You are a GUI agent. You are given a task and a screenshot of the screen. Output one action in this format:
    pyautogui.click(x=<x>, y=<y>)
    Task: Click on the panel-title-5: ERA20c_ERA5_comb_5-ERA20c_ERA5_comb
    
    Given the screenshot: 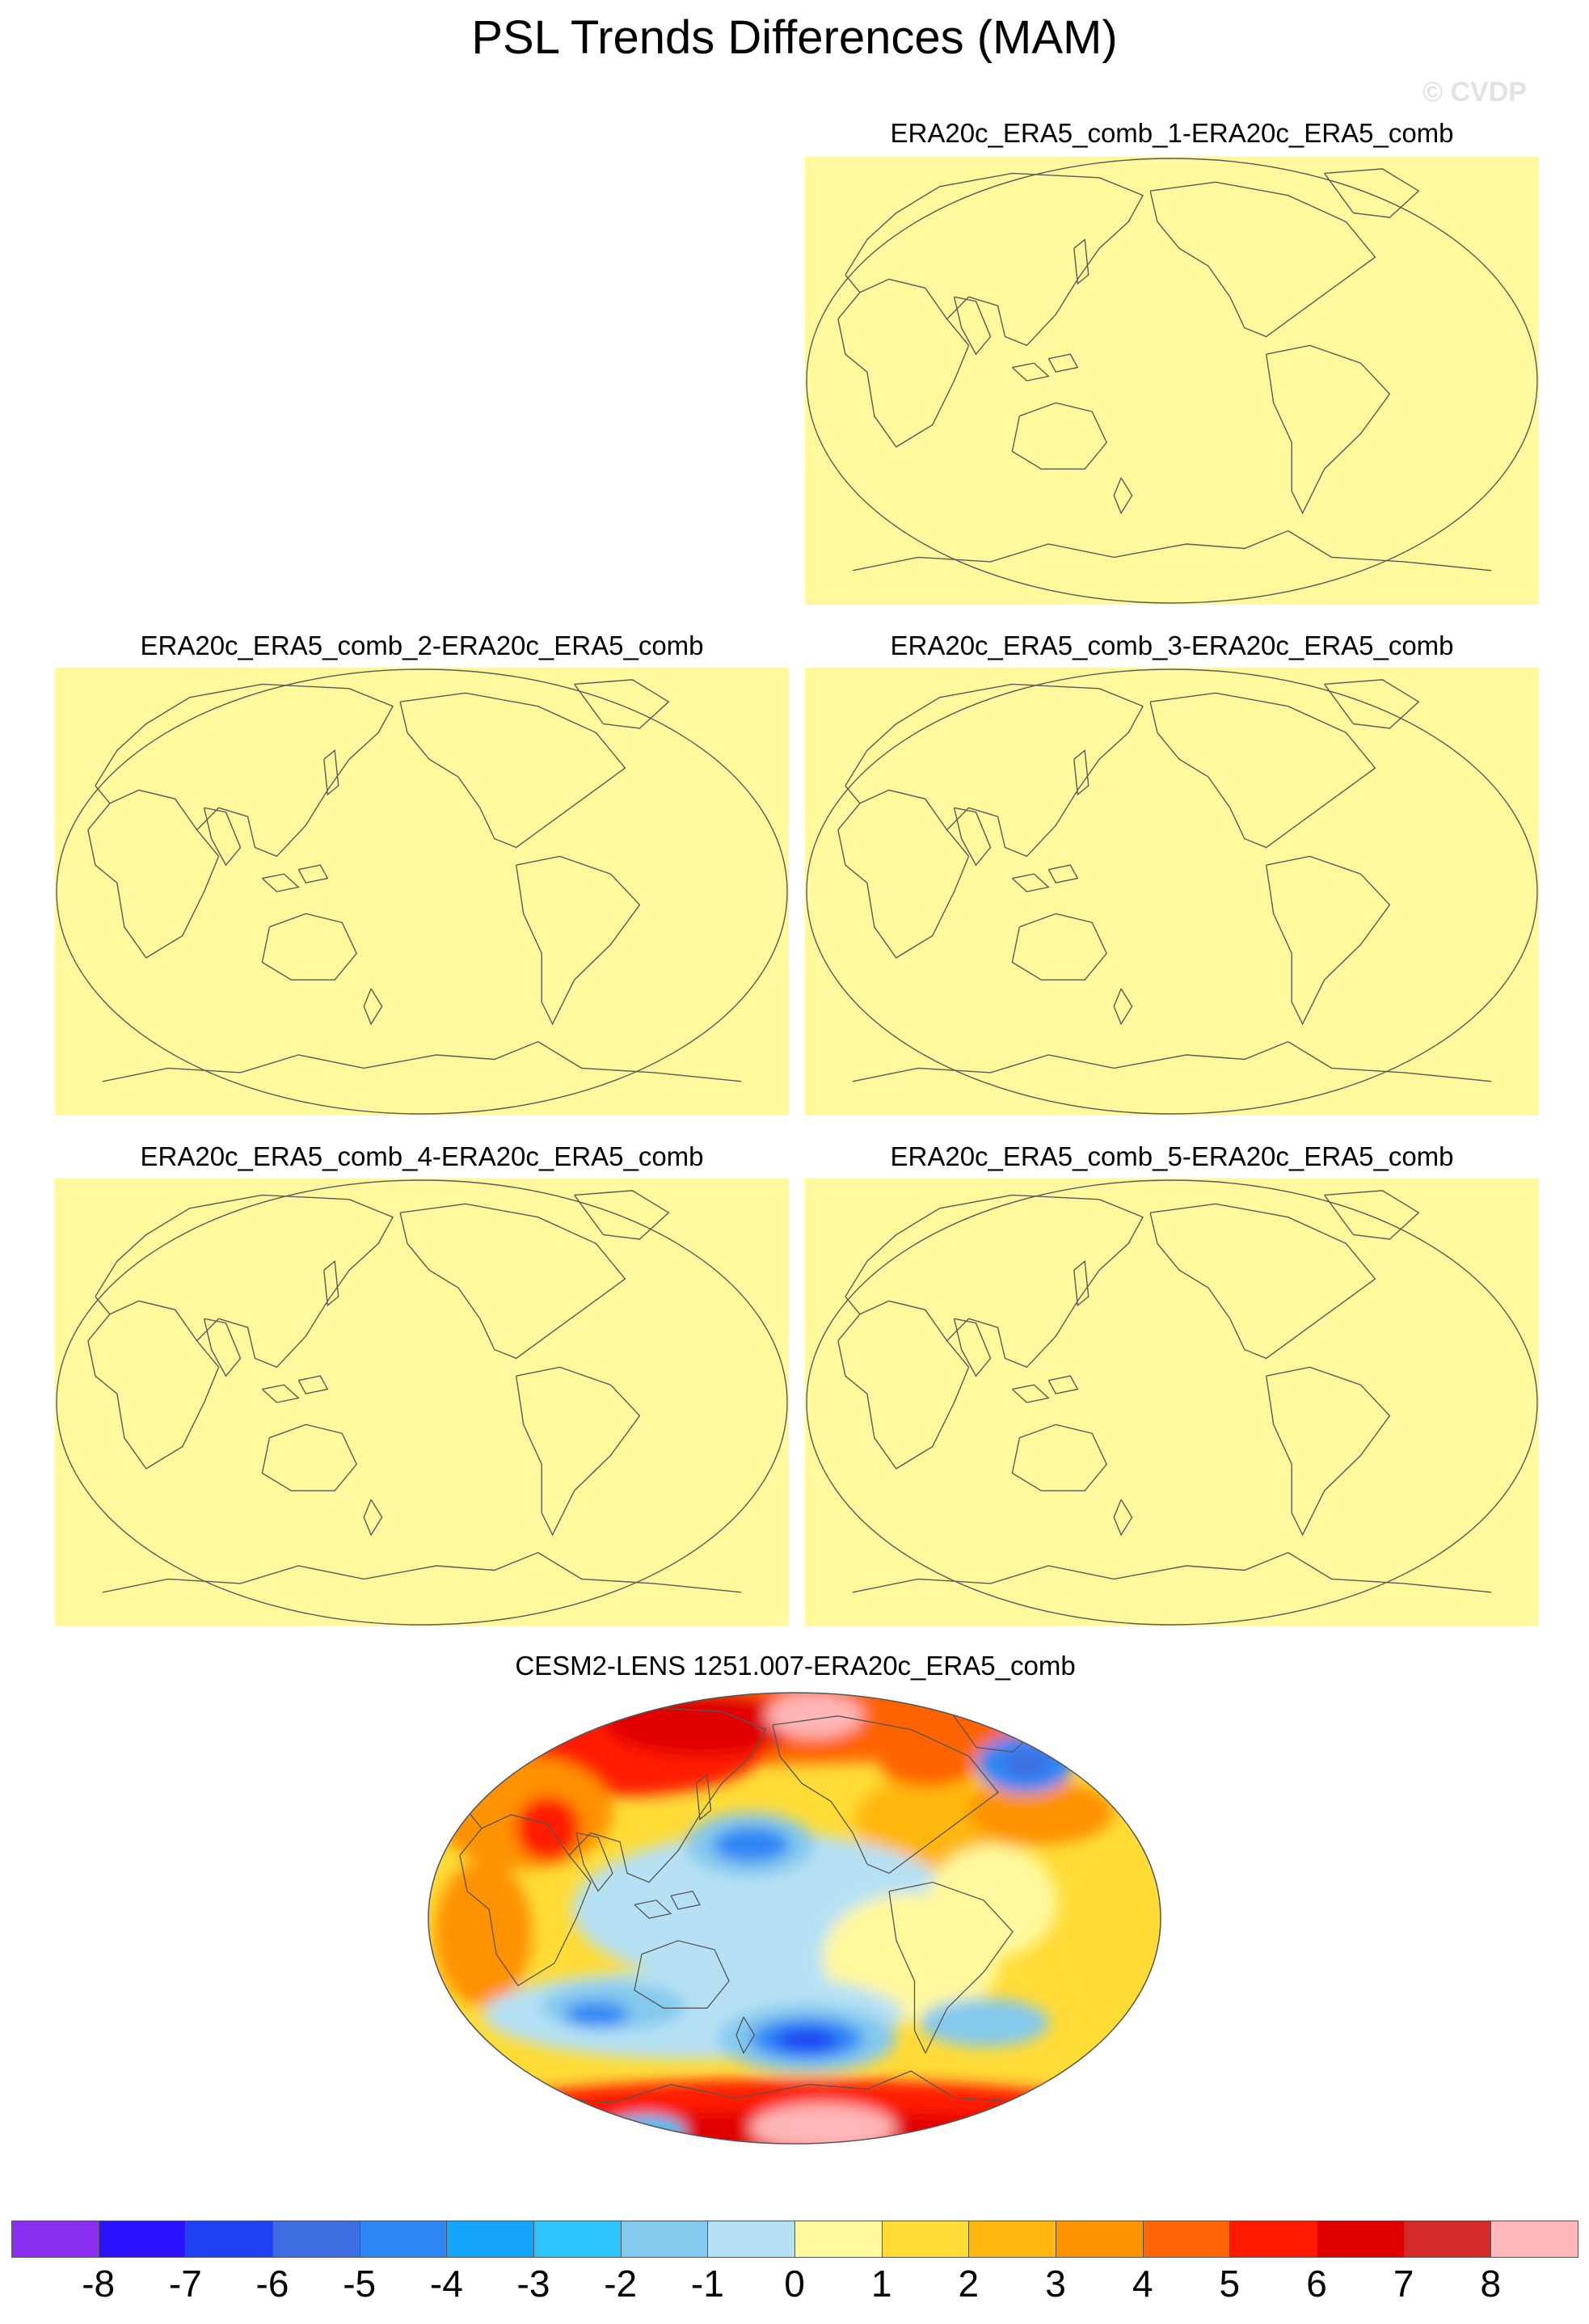 What is the action you would take?
    pyautogui.click(x=1172, y=1156)
    